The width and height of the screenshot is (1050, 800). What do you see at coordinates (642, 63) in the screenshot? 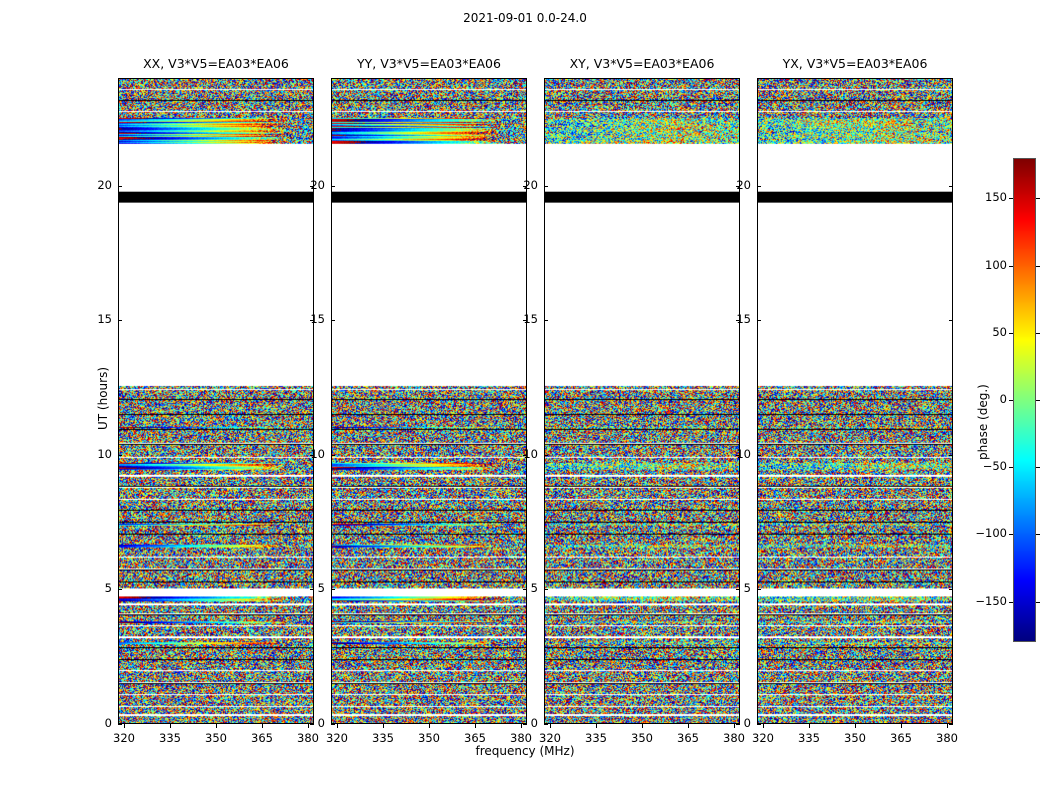
I see `panel-title-xy: XY, V3*V5=EA03*EA06` at bounding box center [642, 63].